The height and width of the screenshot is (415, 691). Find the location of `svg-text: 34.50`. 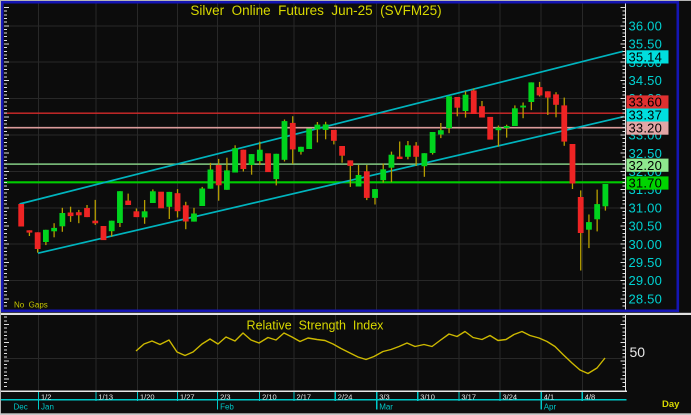

svg-text: 34.50 is located at coordinates (646, 80).